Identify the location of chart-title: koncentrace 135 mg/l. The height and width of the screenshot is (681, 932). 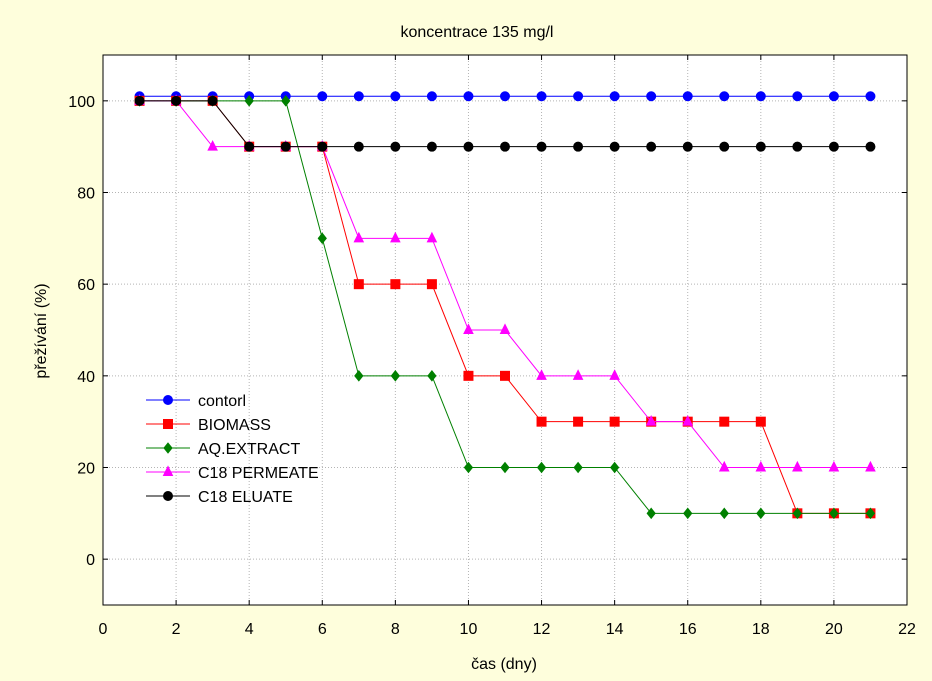
(477, 32).